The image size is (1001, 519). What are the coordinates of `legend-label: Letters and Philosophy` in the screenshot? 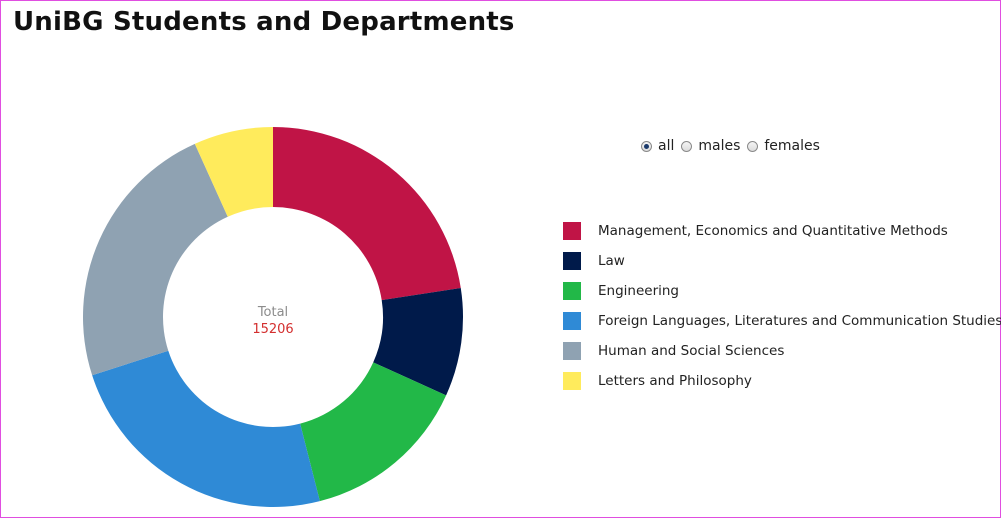 It's located at (675, 381).